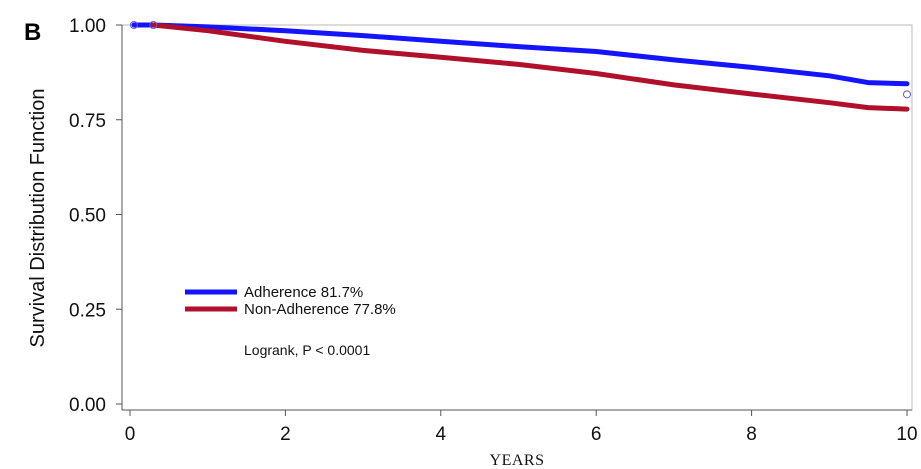 This screenshot has height=469, width=921. I want to click on legend: Adherence 81.7% Non-Adherence 77.8%, so click(290, 301).